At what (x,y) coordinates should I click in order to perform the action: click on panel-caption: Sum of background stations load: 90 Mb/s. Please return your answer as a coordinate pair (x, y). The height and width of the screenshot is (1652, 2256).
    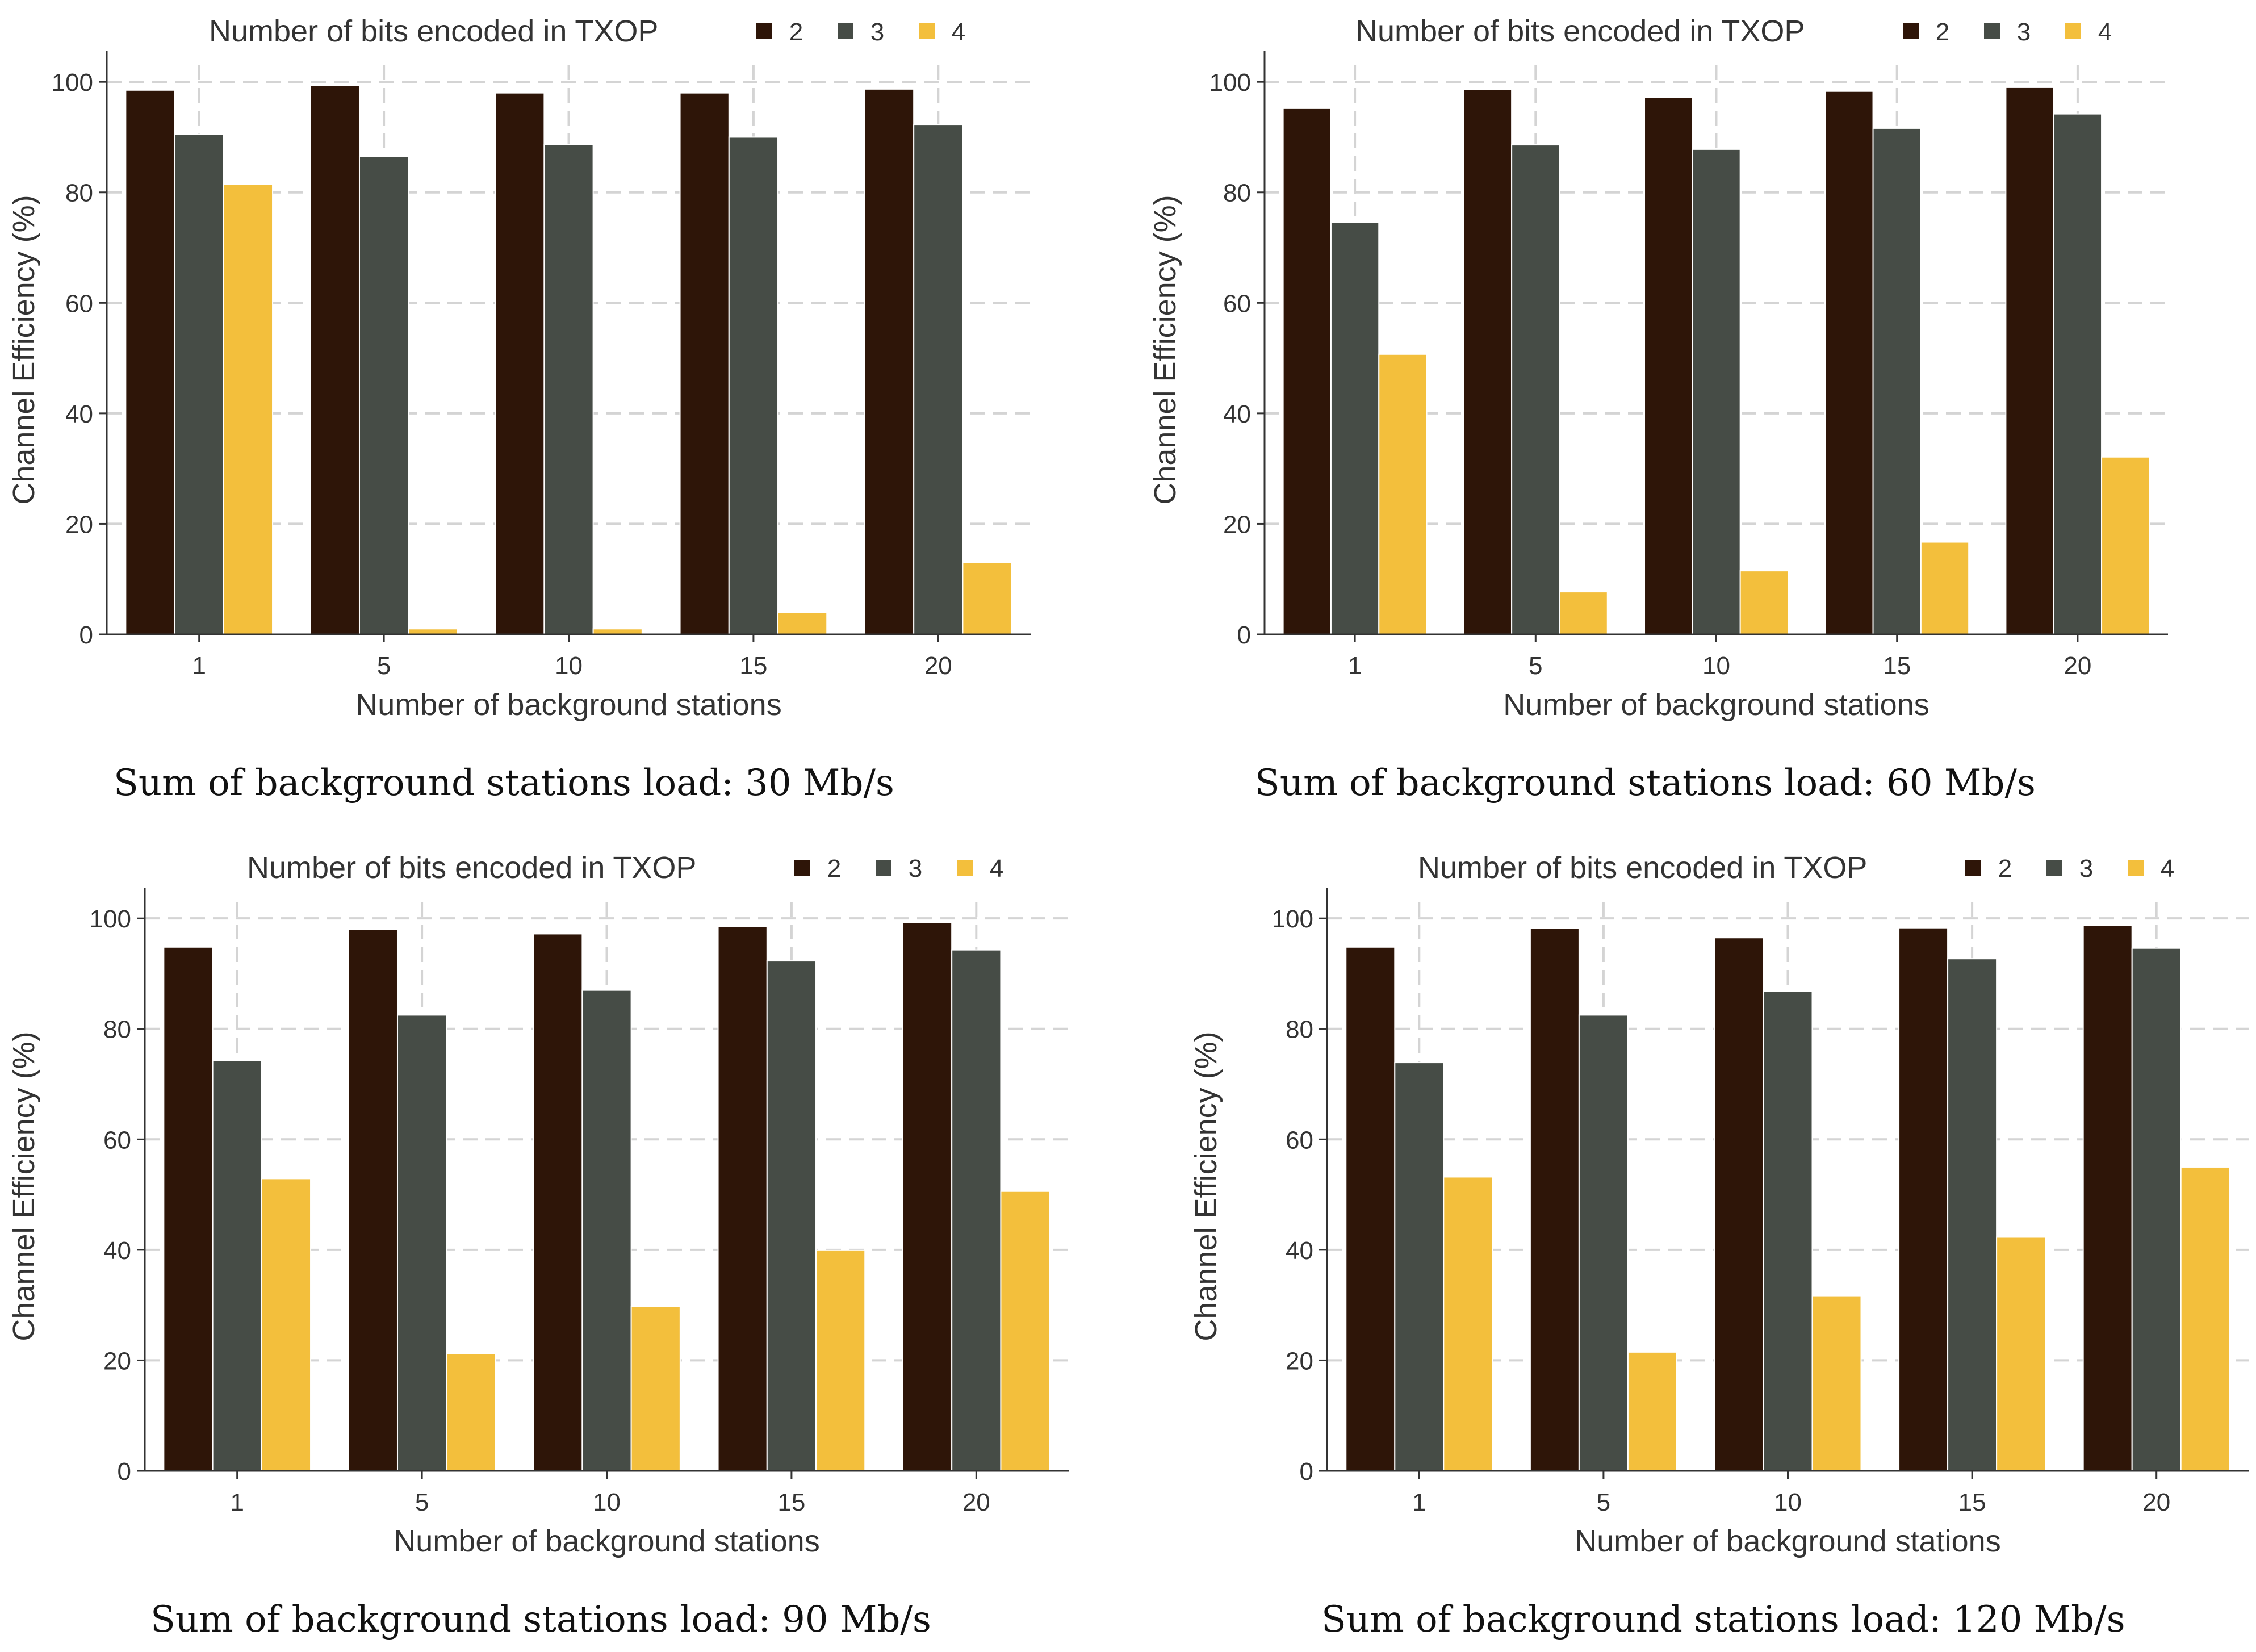
    Looking at the image, I should click on (540, 1620).